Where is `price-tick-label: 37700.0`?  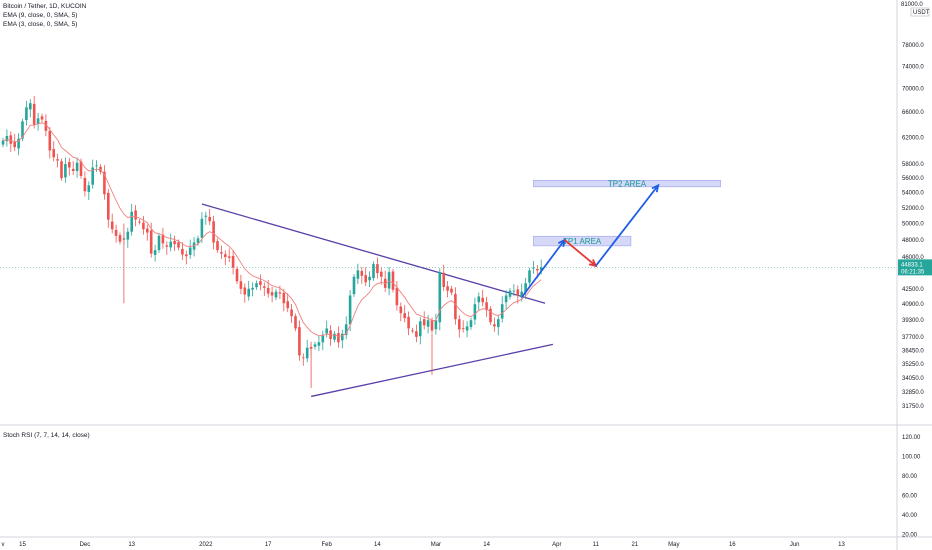
price-tick-label: 37700.0 is located at coordinates (913, 338).